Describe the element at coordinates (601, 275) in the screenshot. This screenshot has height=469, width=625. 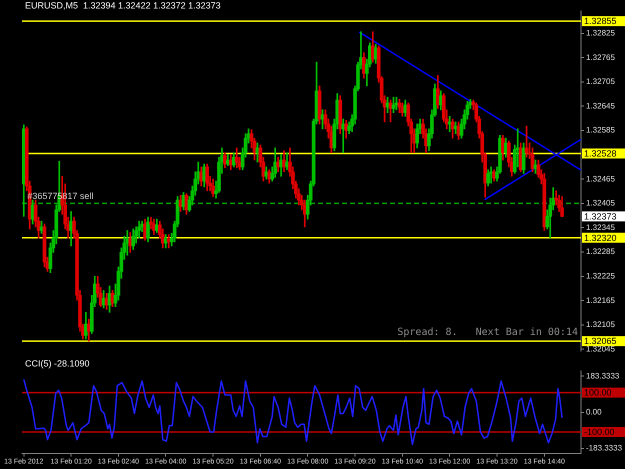
I see `y-tick-label: 1.32225` at that location.